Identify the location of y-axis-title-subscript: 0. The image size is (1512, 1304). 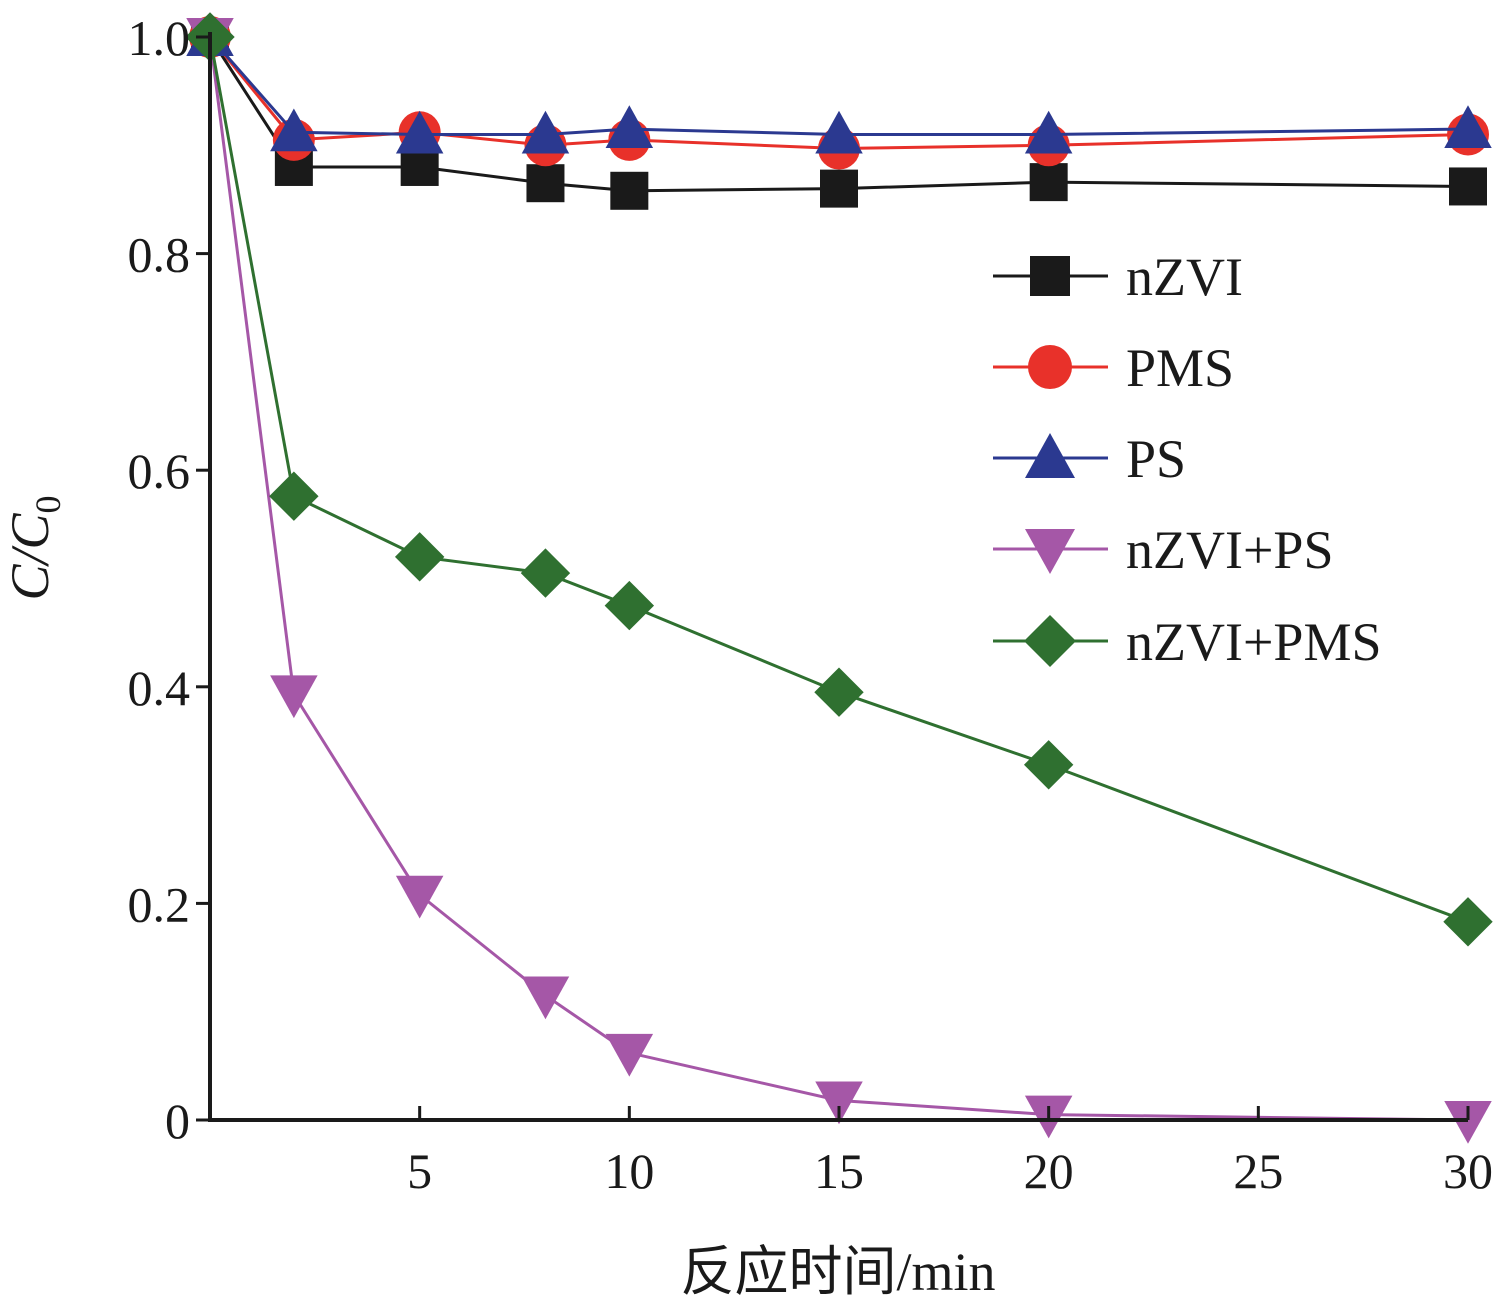
(48, 504).